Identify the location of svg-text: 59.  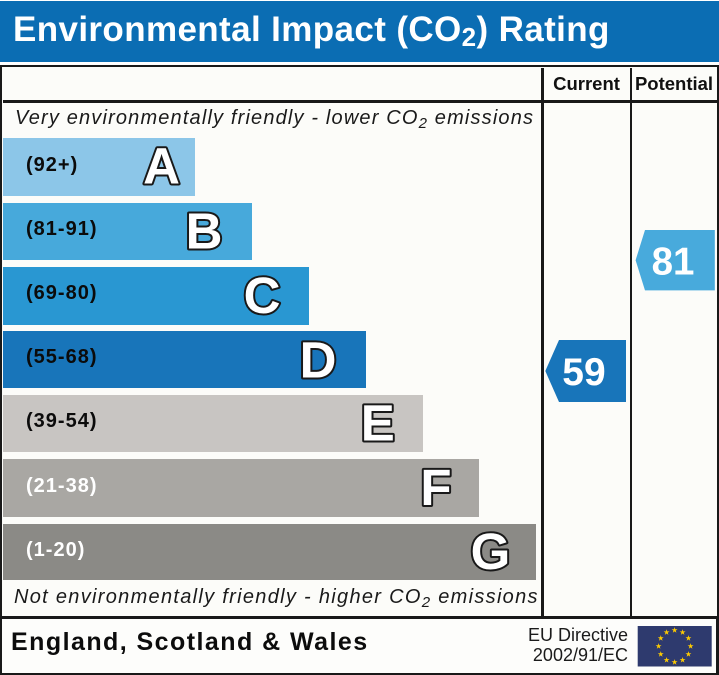
(583, 372).